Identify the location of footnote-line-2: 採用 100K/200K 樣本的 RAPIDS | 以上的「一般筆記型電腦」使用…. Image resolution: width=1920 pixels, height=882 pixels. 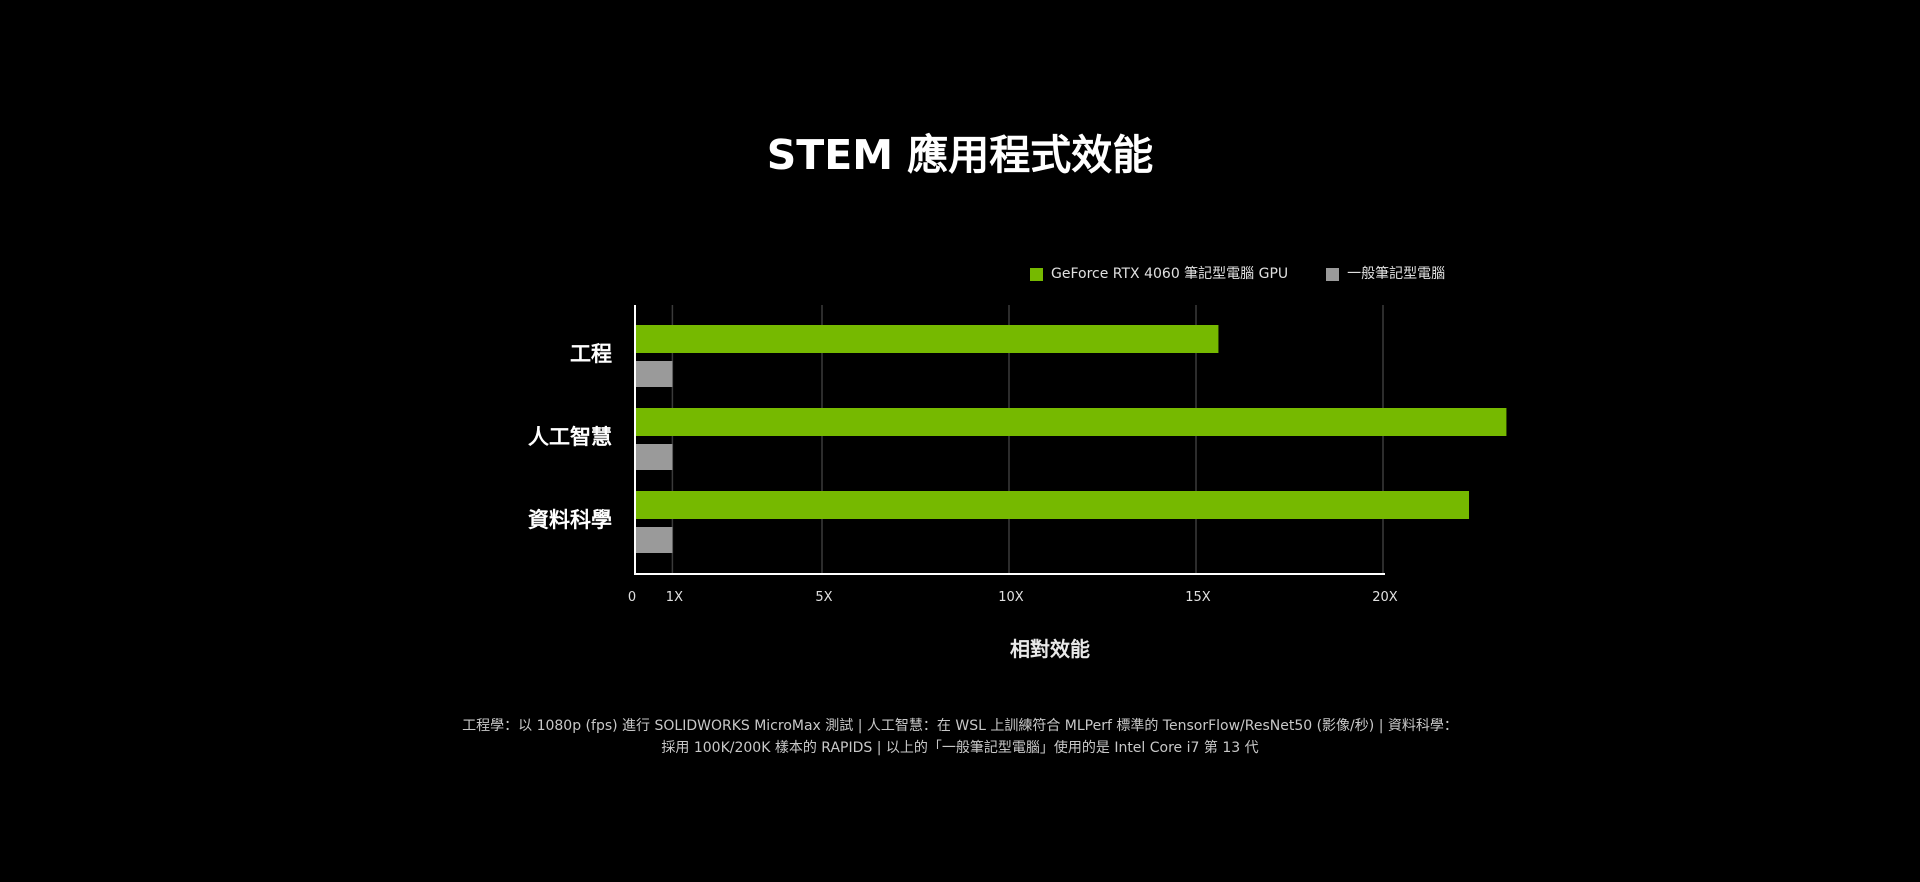
(960, 748).